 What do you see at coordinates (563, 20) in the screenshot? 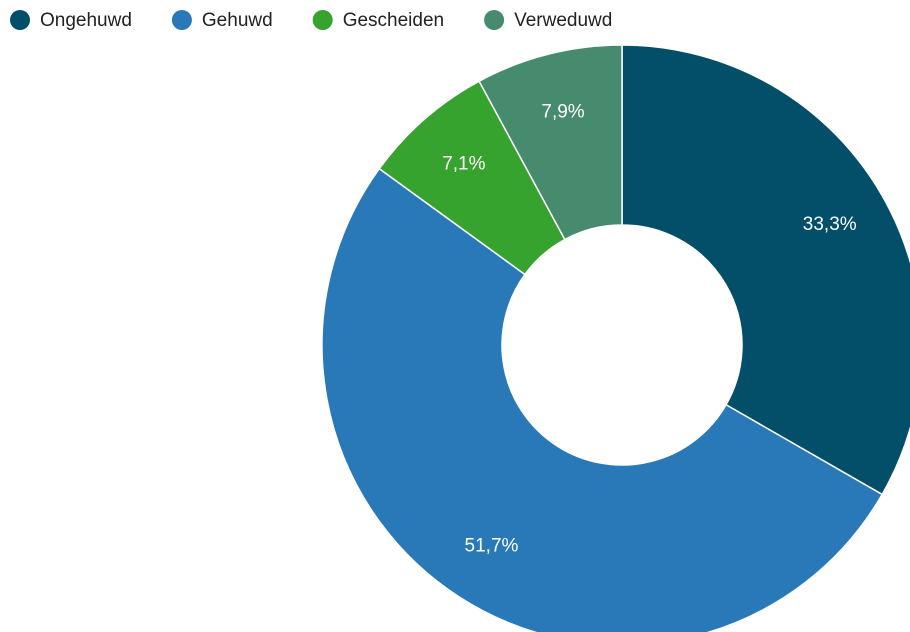
I see `legend-label: Verweduwd` at bounding box center [563, 20].